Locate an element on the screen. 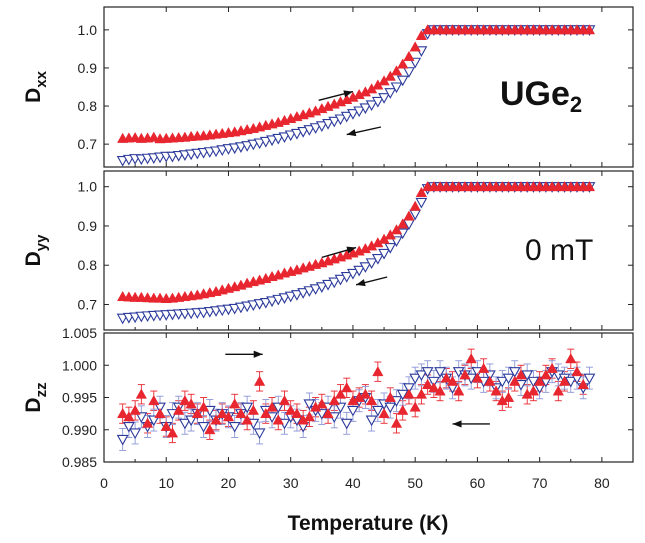  x-tick-label: 40 is located at coordinates (353, 483).